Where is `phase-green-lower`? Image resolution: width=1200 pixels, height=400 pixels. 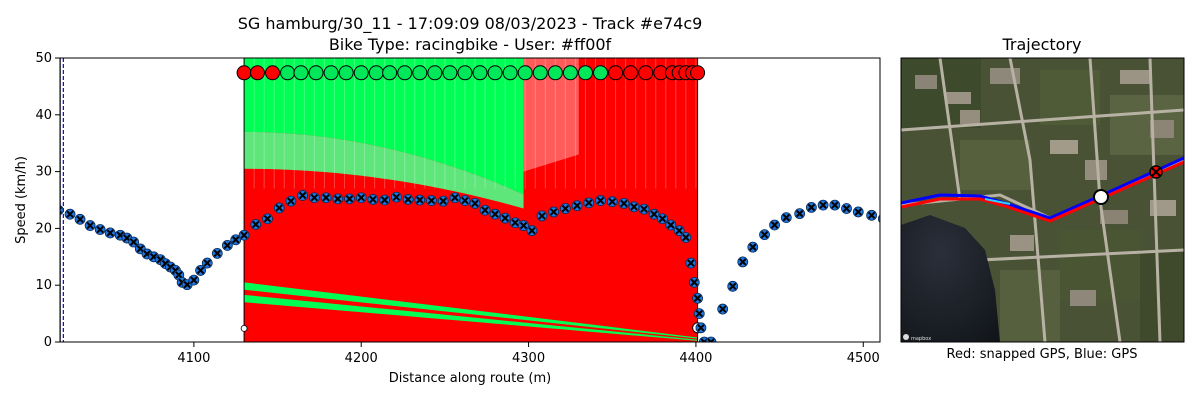 phase-green-lower is located at coordinates (471, 311).